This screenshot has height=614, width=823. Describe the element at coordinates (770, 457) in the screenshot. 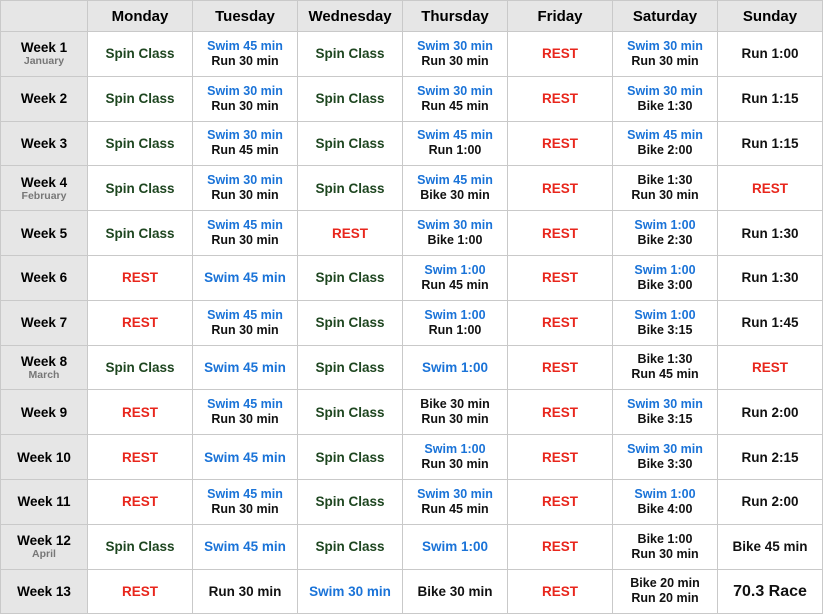

I see `workout-cell-sunday: Run 2:15` at that location.